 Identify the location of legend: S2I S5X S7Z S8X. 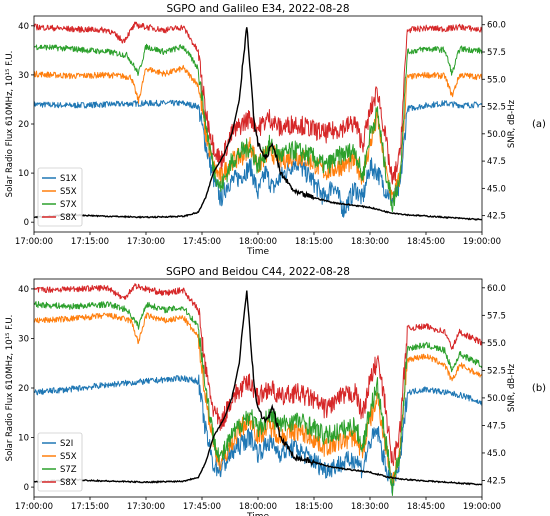
(60, 462).